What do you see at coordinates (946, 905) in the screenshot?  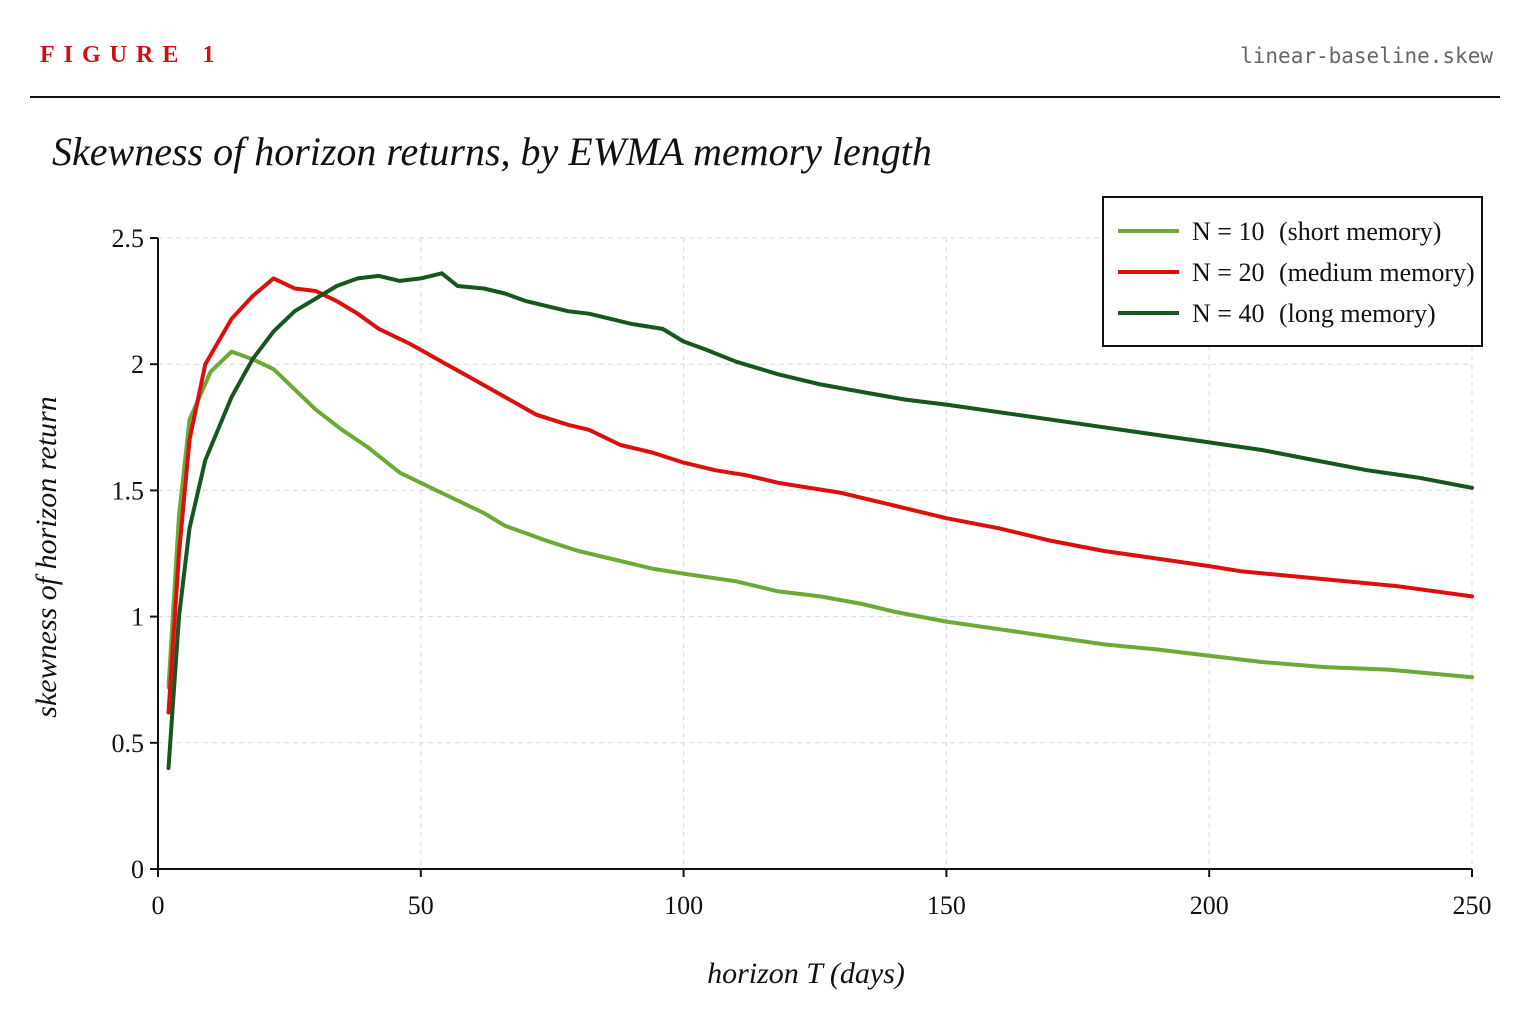 I see `x-tick-label: 150` at bounding box center [946, 905].